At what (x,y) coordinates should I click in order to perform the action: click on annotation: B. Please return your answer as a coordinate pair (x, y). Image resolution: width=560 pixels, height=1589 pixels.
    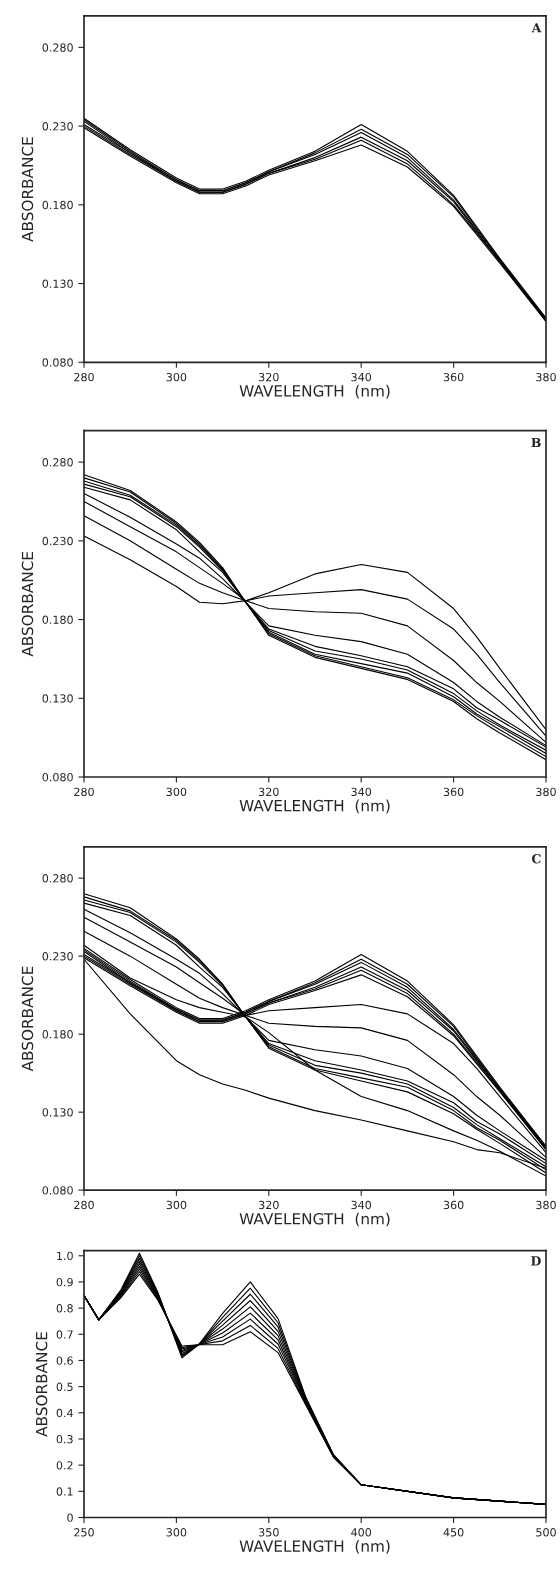
    Looking at the image, I should click on (536, 442).